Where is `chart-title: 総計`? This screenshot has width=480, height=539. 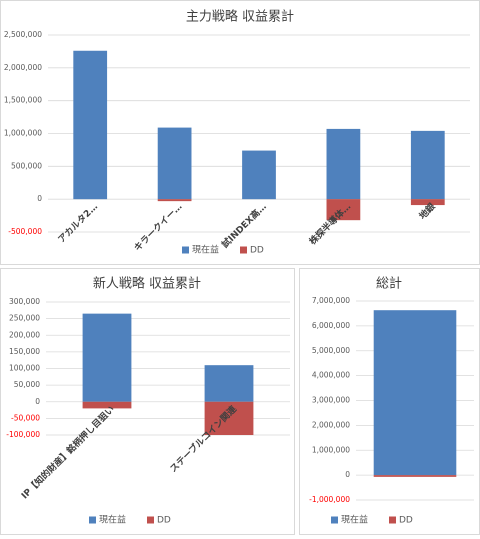
chart-title: 総計 is located at coordinates (389, 284).